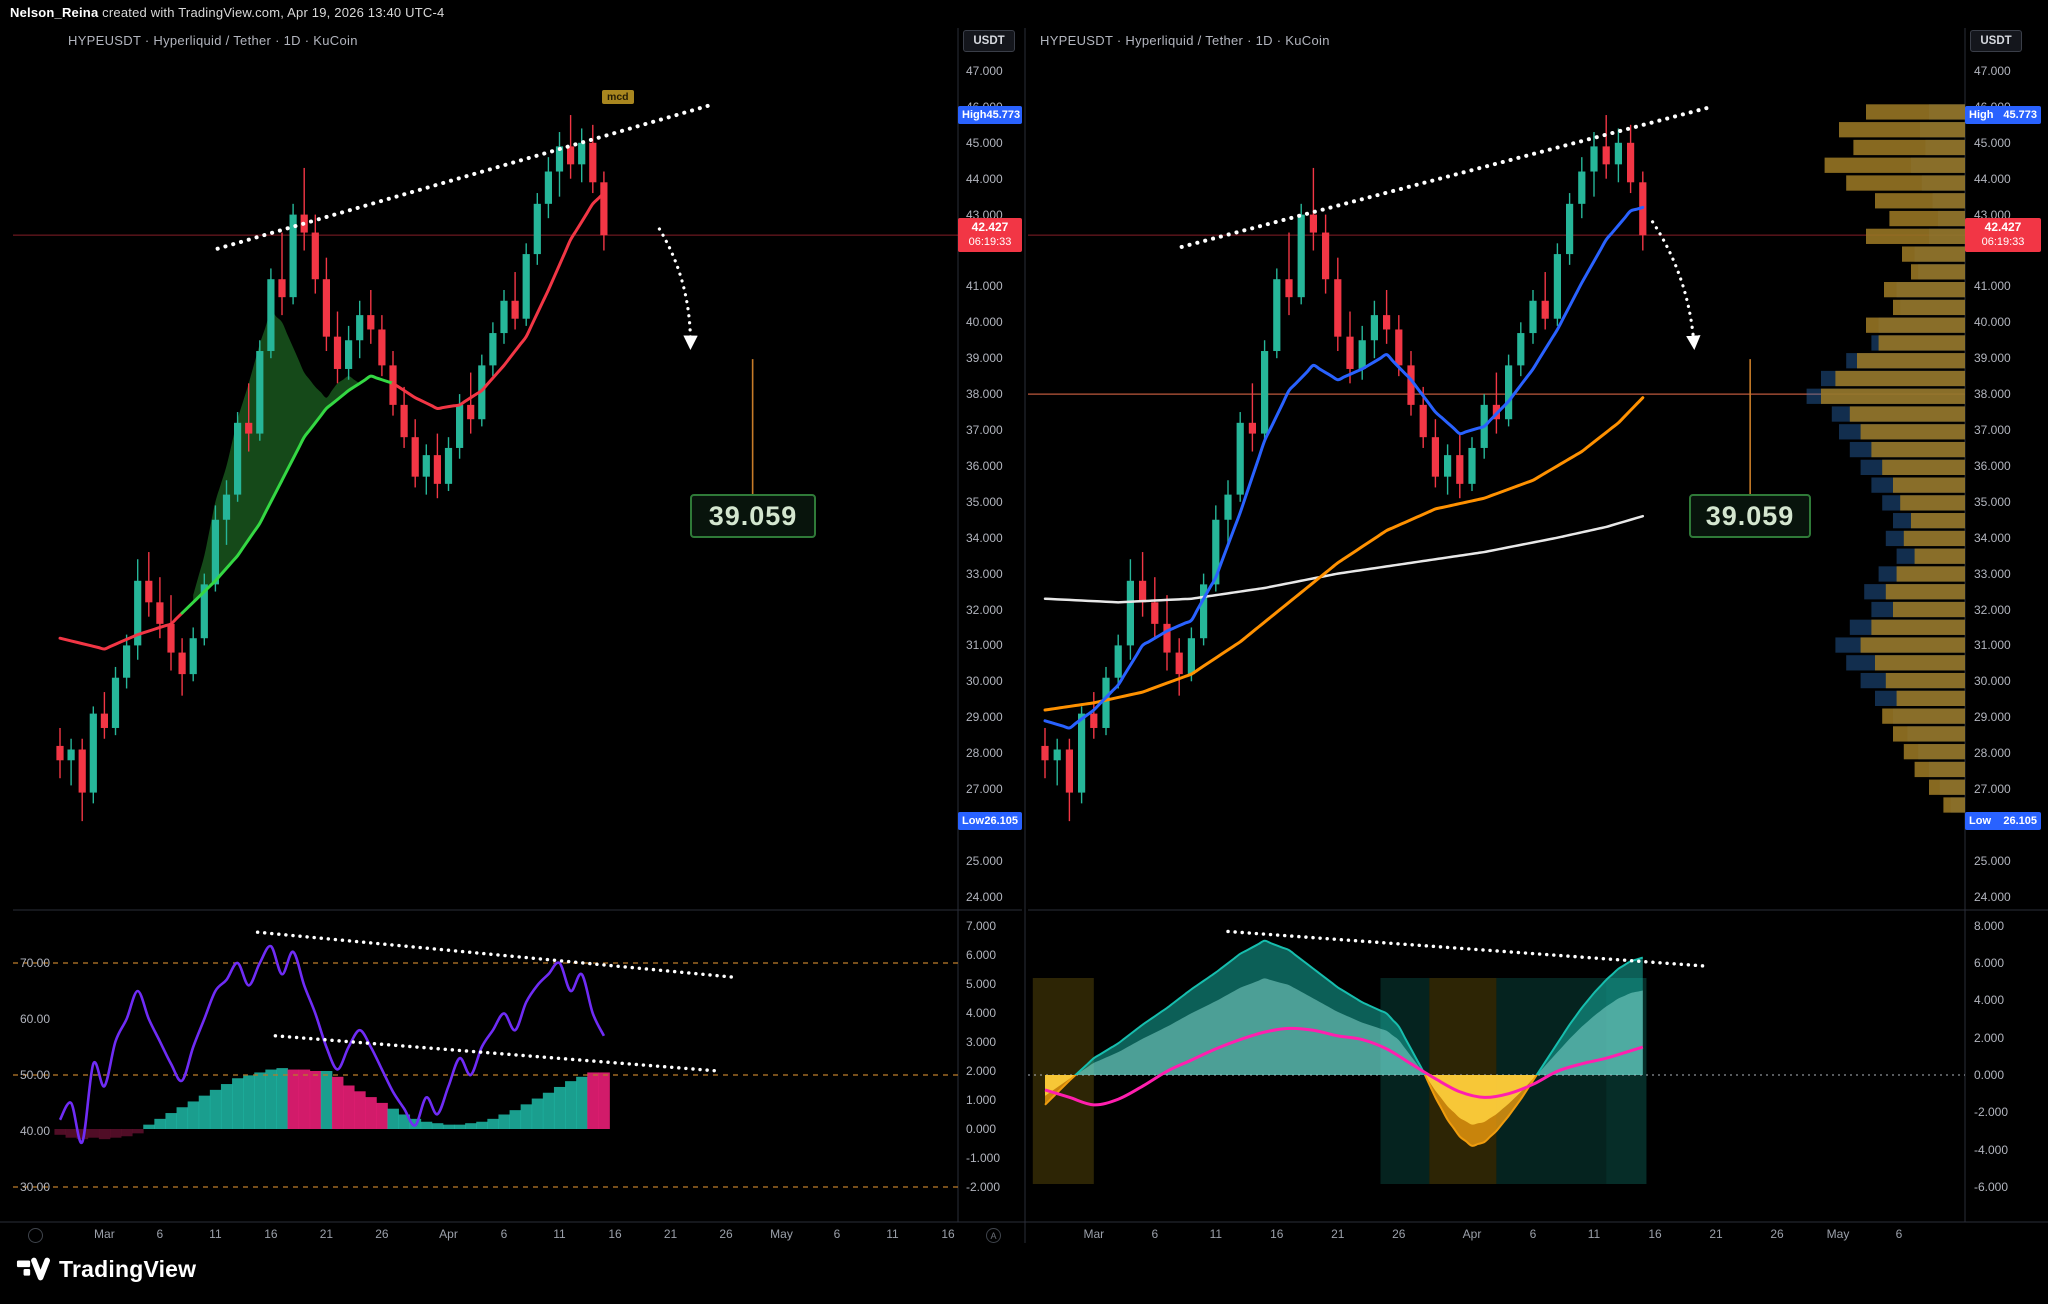 The width and height of the screenshot is (2048, 1304). I want to click on price-tick-label: 36.000, so click(984, 465).